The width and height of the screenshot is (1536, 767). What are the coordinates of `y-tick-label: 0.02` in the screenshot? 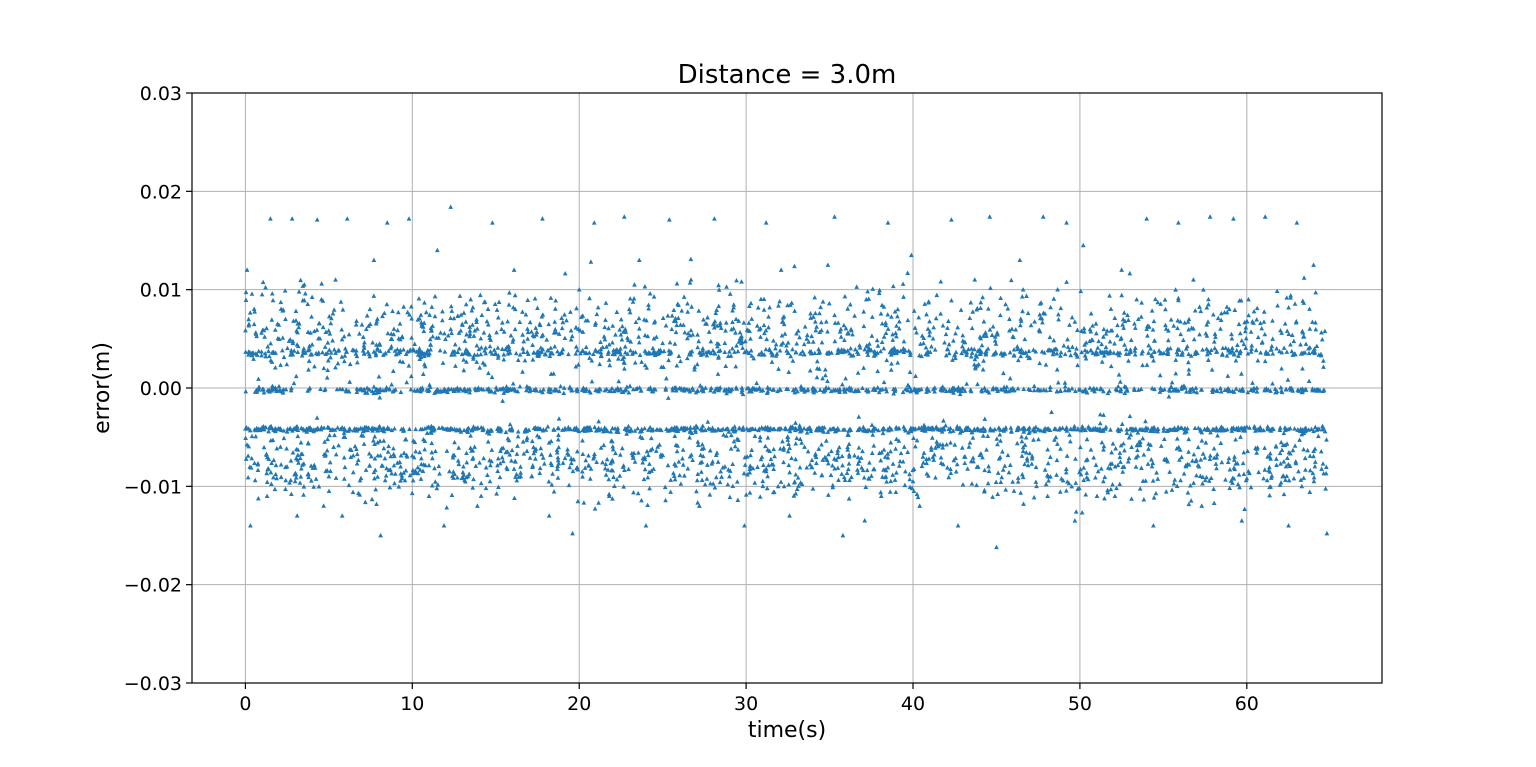 It's located at (161, 192).